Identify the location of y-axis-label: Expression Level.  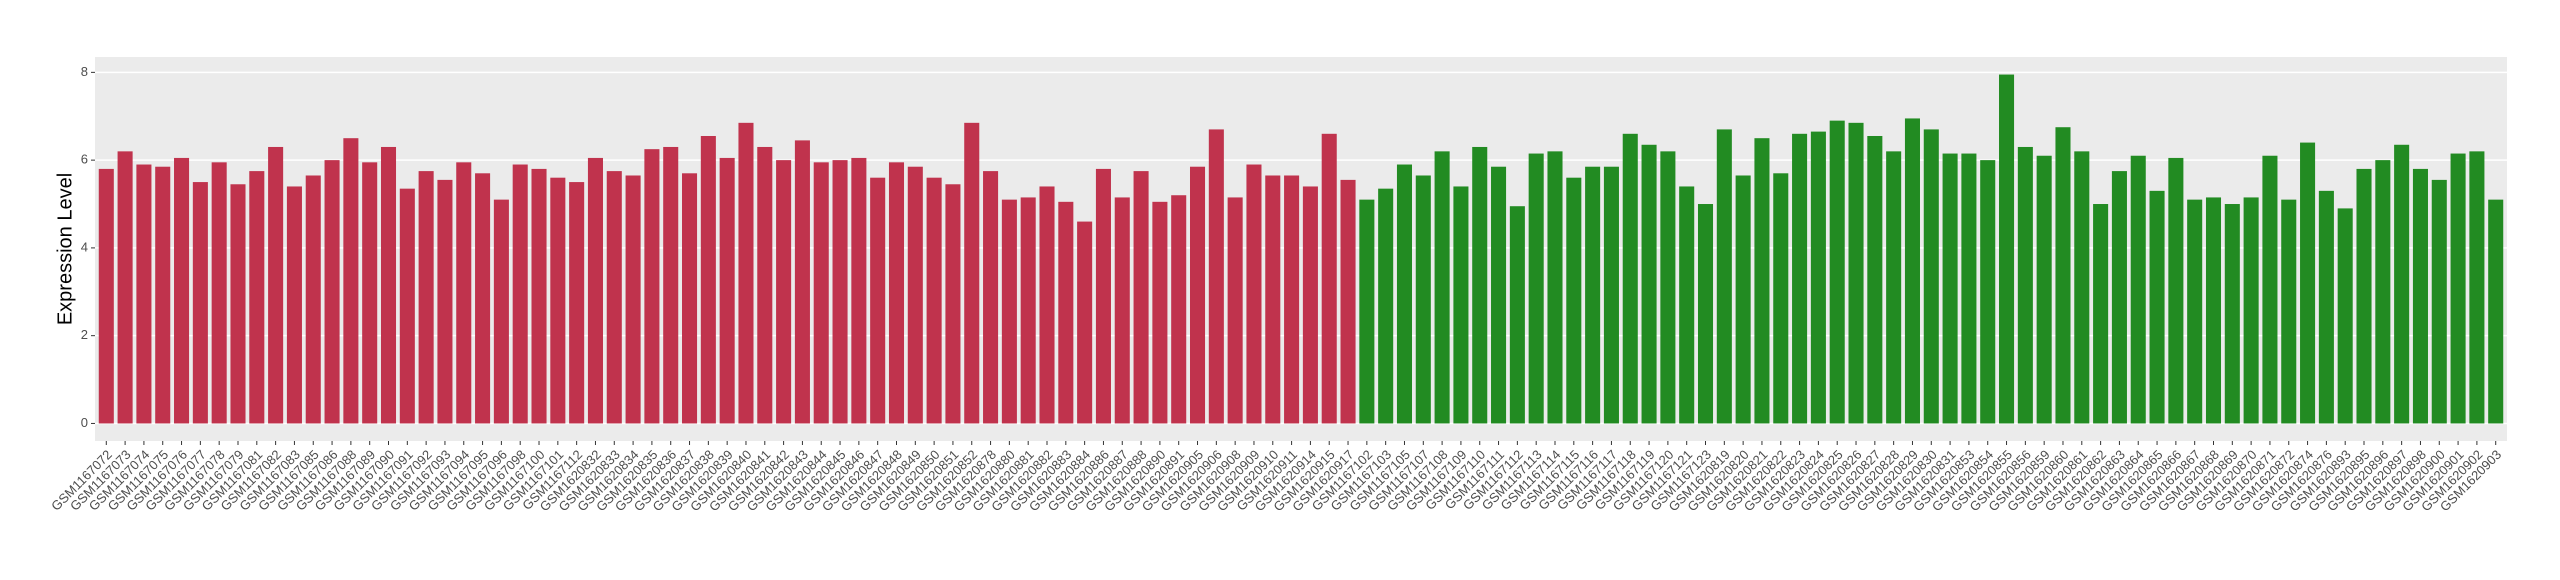
(65, 249).